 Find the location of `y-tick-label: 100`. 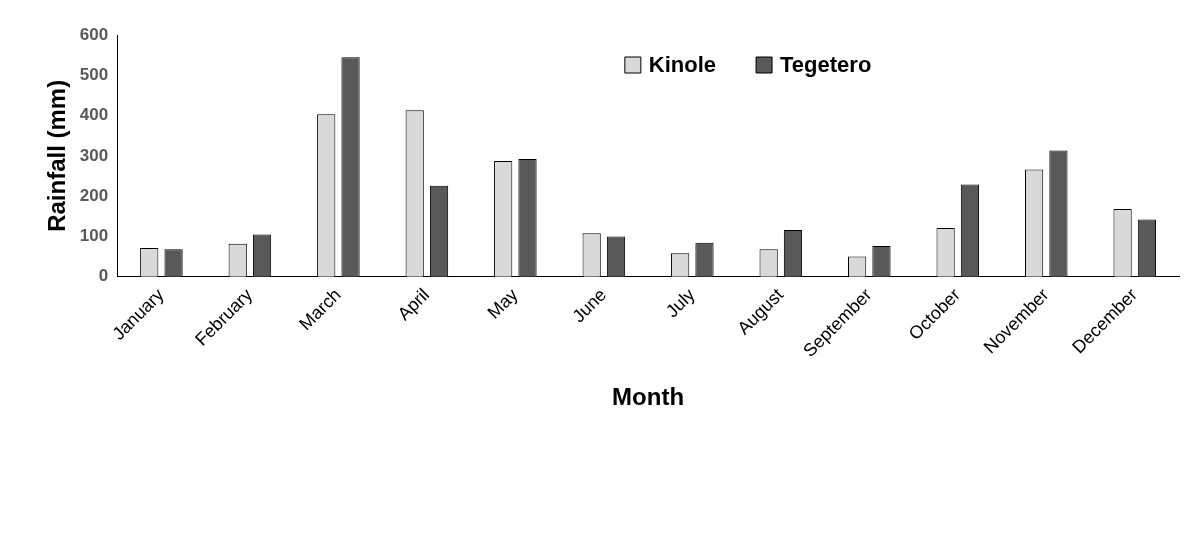

y-tick-label: 100 is located at coordinates (94, 236).